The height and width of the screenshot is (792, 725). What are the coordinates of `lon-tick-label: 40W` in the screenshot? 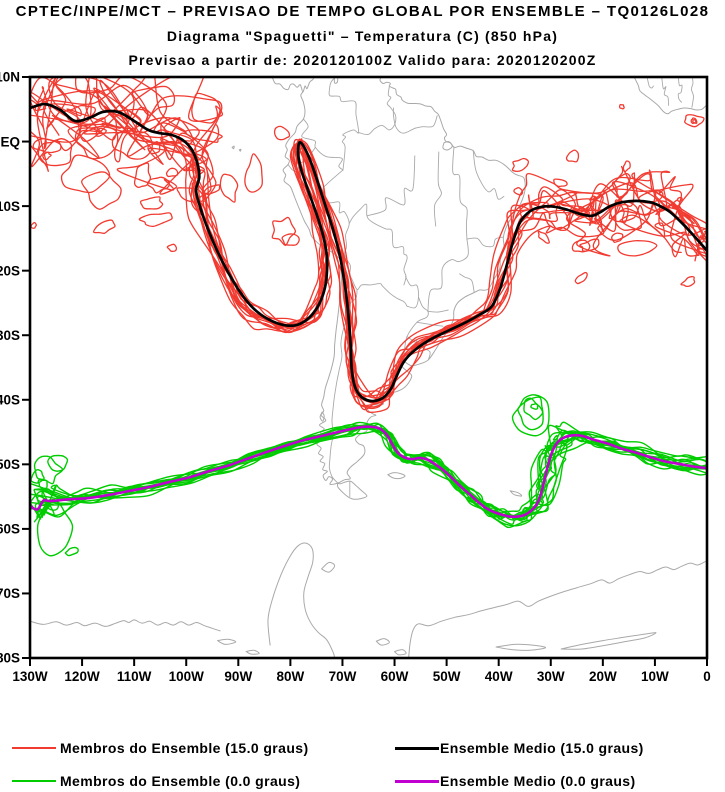 It's located at (499, 676).